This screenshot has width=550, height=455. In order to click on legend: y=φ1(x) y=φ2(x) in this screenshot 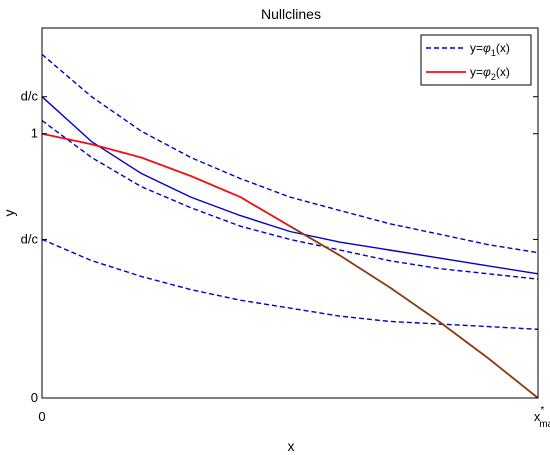, I will do `click(476, 60)`.